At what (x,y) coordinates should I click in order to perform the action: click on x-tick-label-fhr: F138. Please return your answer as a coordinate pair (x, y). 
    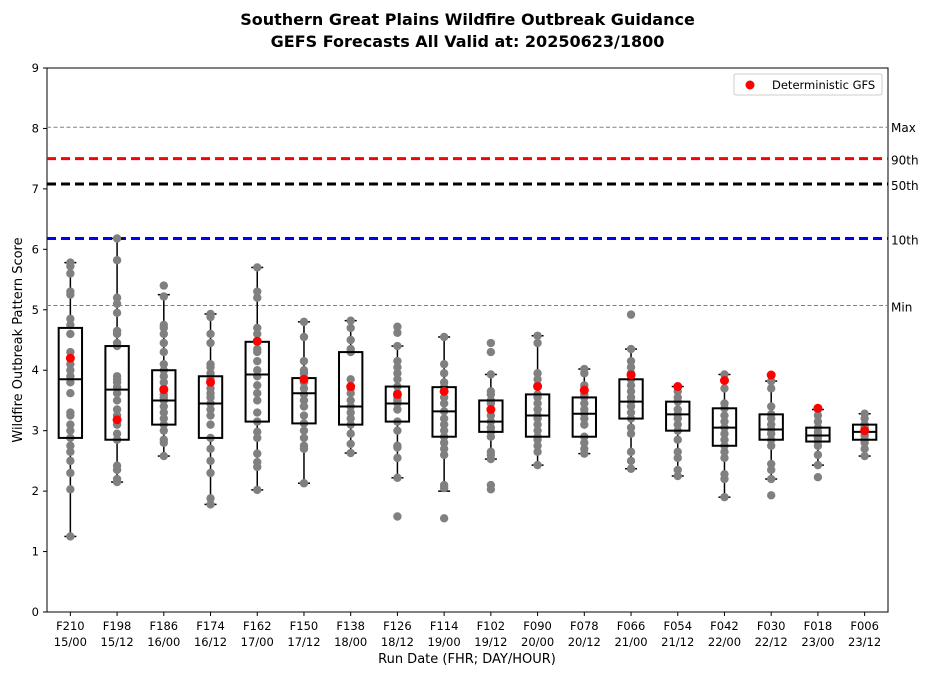
    Looking at the image, I should click on (350, 626).